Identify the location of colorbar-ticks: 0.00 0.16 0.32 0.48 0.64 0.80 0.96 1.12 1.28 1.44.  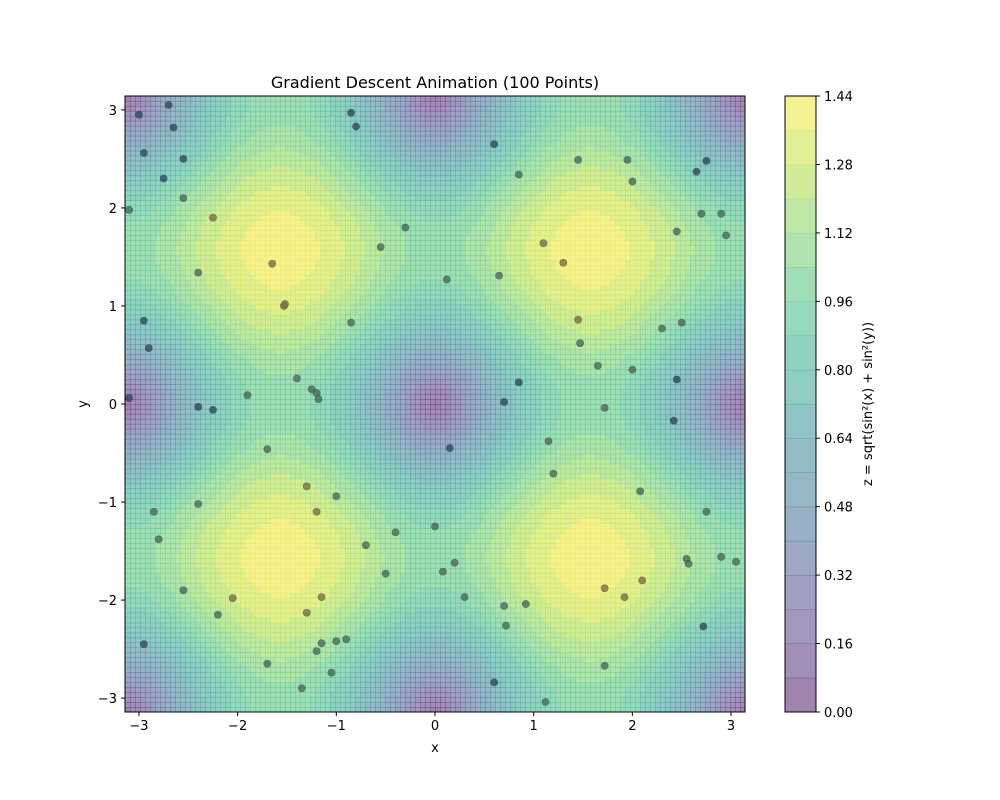
(834, 405).